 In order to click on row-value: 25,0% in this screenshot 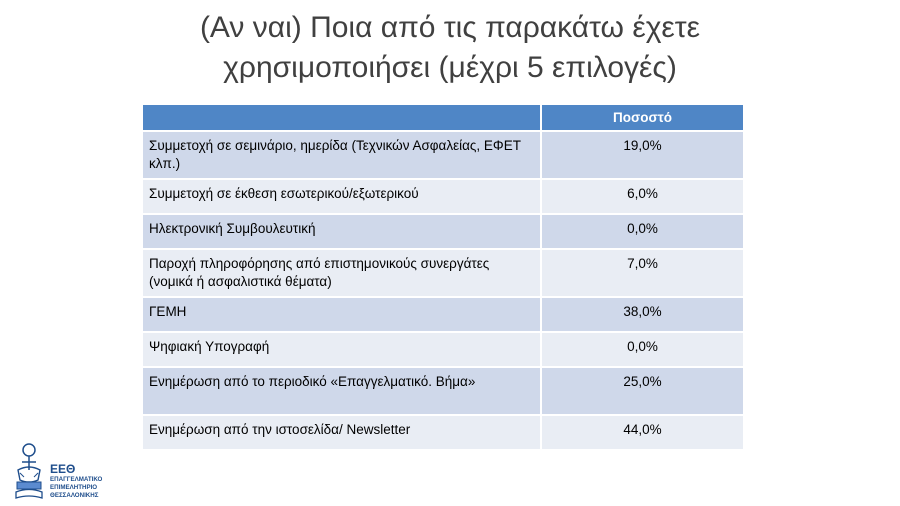, I will do `click(642, 391)`.